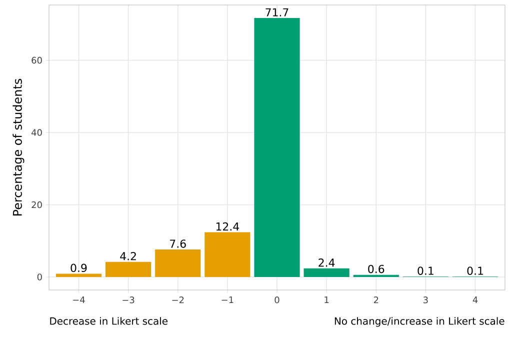 Image resolution: width=510 pixels, height=343 pixels. What do you see at coordinates (178, 244) in the screenshot?
I see `data-label: 7.6` at bounding box center [178, 244].